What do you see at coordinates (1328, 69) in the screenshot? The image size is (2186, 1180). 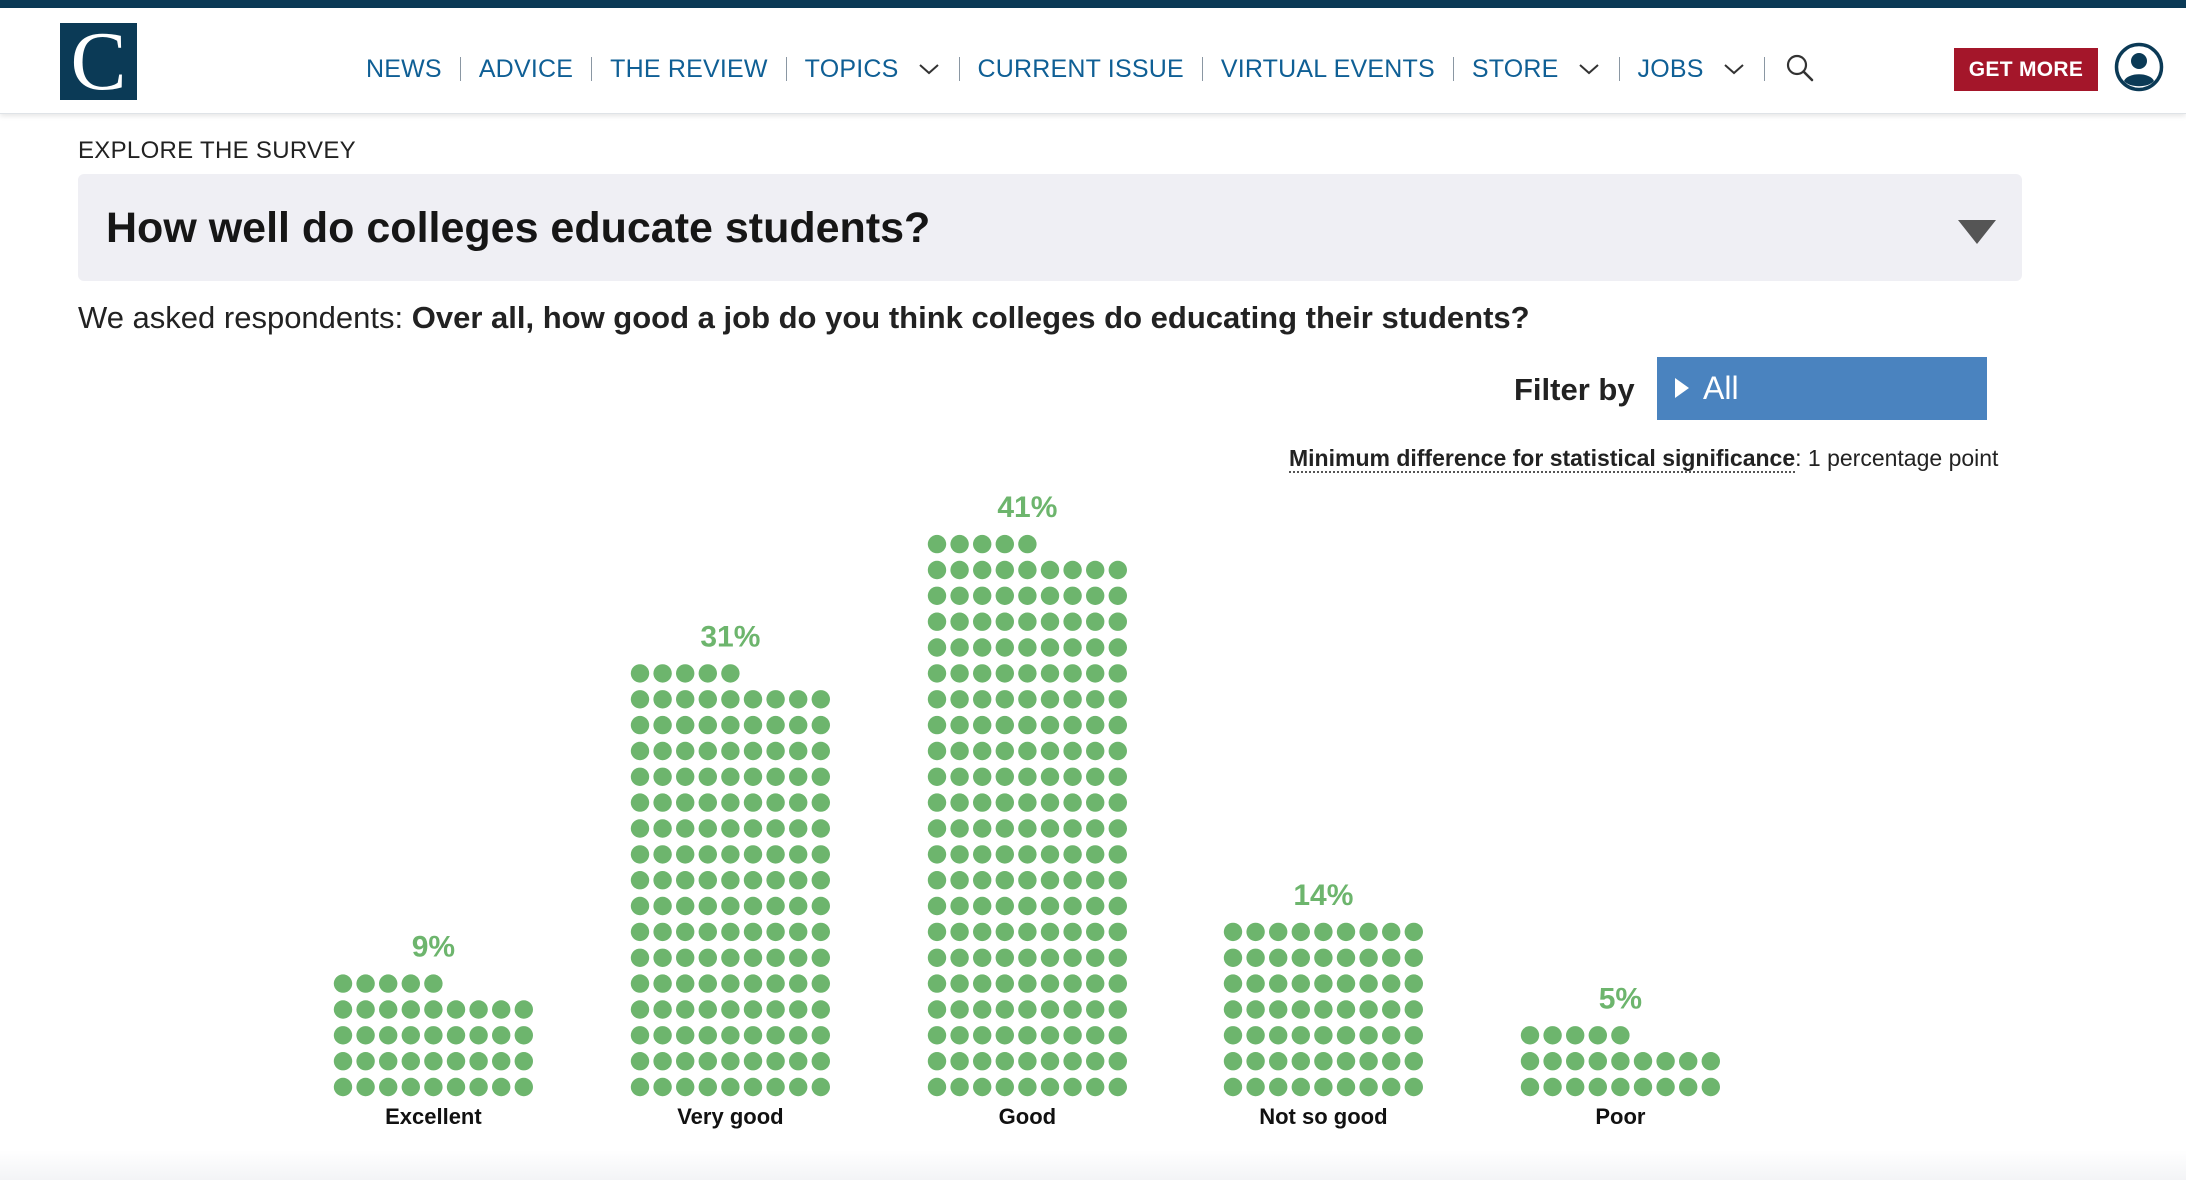 I see `nav-virtual-events: VIRTUAL EVENTS` at bounding box center [1328, 69].